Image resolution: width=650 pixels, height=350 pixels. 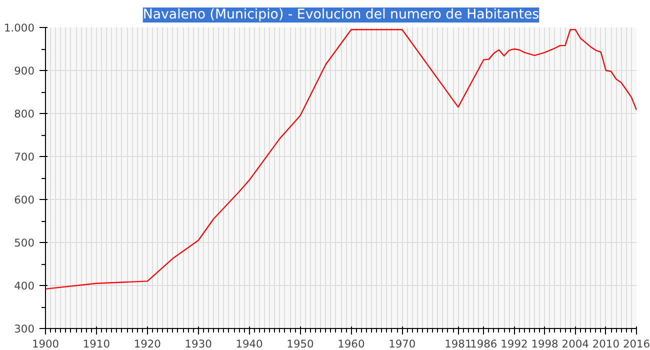 I want to click on y-tick-label: 1.000, so click(x=19, y=28).